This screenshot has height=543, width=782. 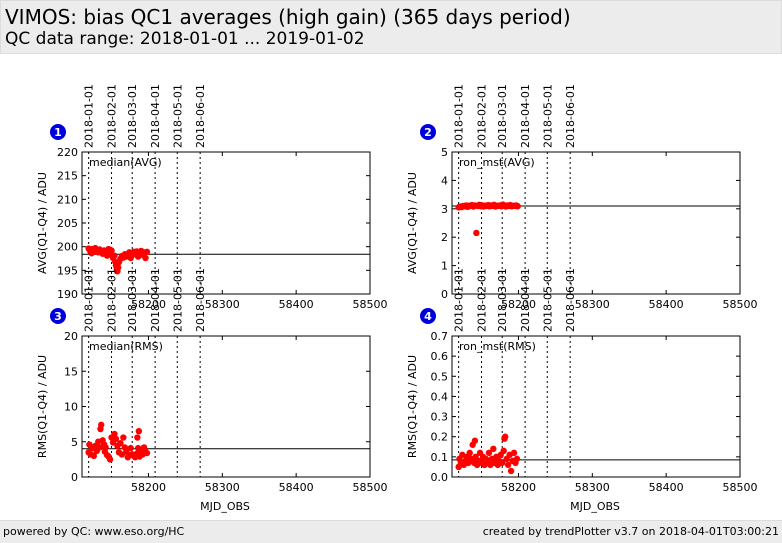 I want to click on page-subtitle: QC data range: 2018-01-01 ... 2019-01-02, so click(x=185, y=39).